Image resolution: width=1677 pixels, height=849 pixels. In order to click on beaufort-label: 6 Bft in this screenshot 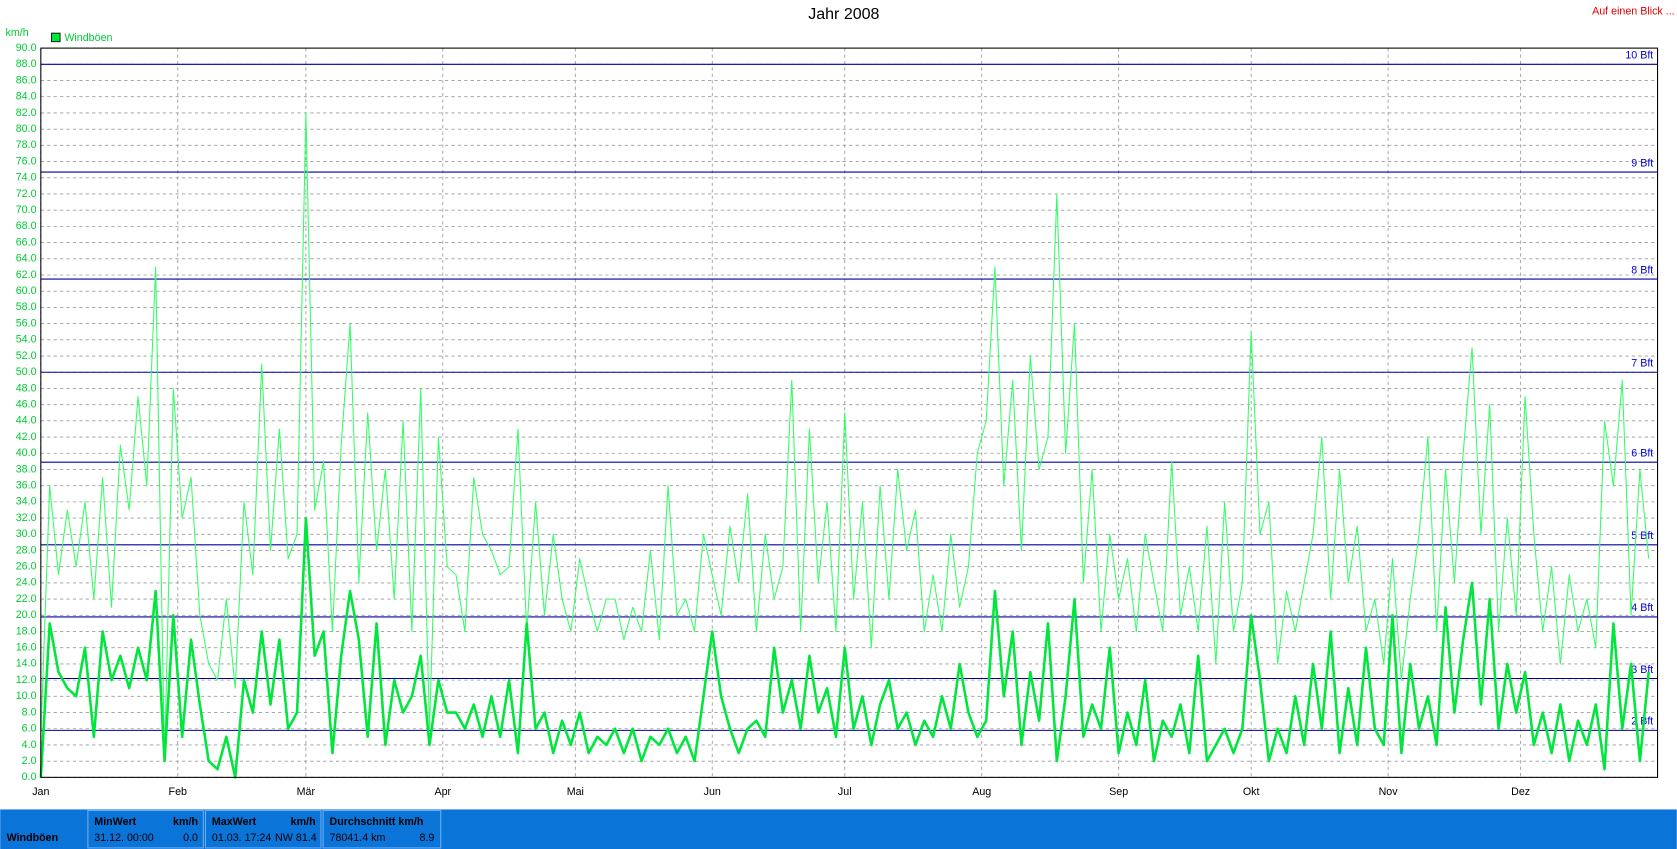, I will do `click(1642, 453)`.